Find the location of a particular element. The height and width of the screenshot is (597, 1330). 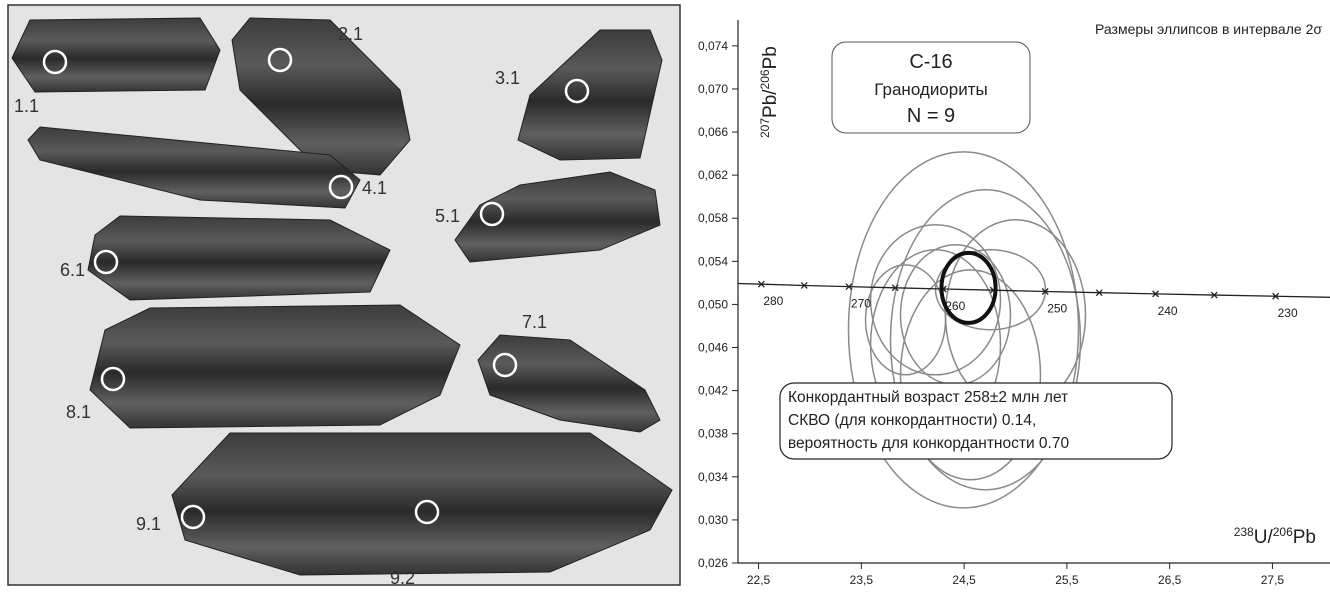

x-tick-label: 26,5 is located at coordinates (1170, 580).